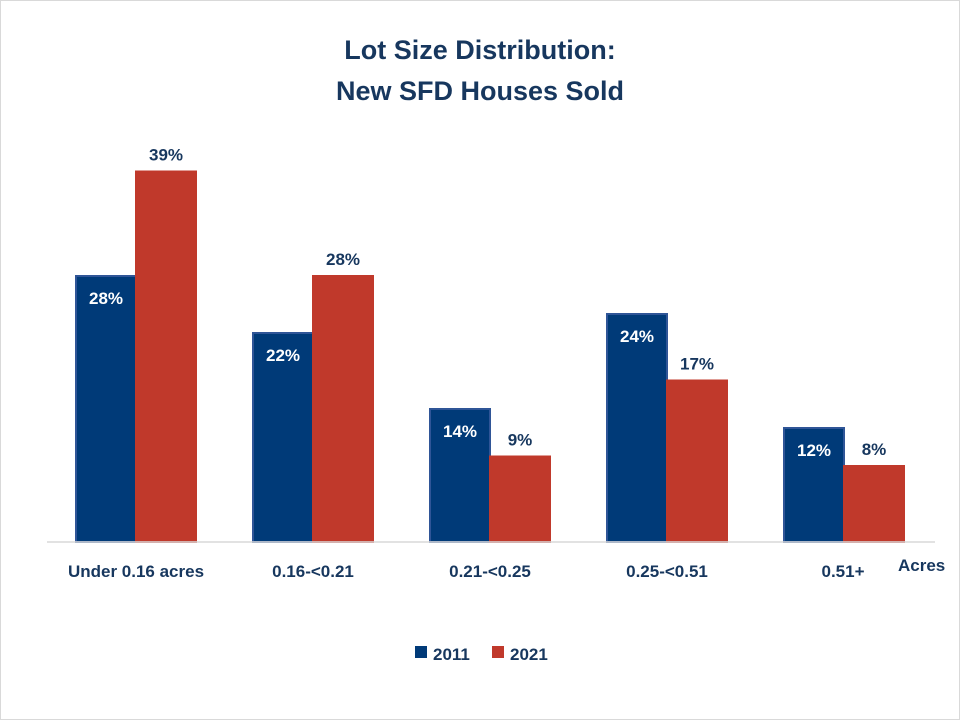 Image resolution: width=960 pixels, height=720 pixels. I want to click on category-label-3: 0.25-<0.51, so click(667, 571).